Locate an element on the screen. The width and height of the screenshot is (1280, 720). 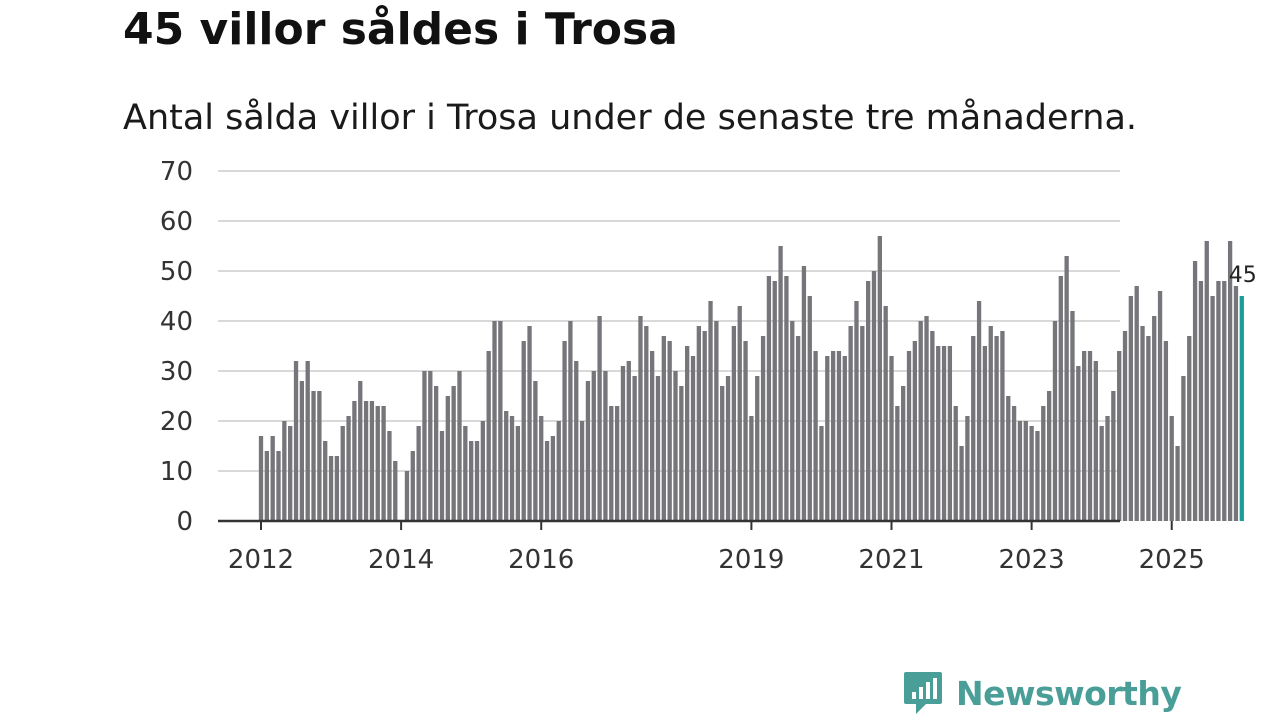
x-tick-label: 2023 is located at coordinates (1032, 560).